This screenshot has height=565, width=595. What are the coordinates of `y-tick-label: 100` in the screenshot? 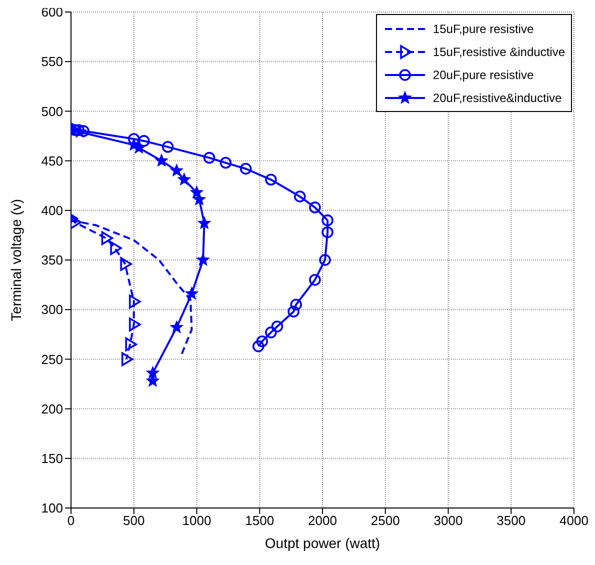 It's located at (52, 508).